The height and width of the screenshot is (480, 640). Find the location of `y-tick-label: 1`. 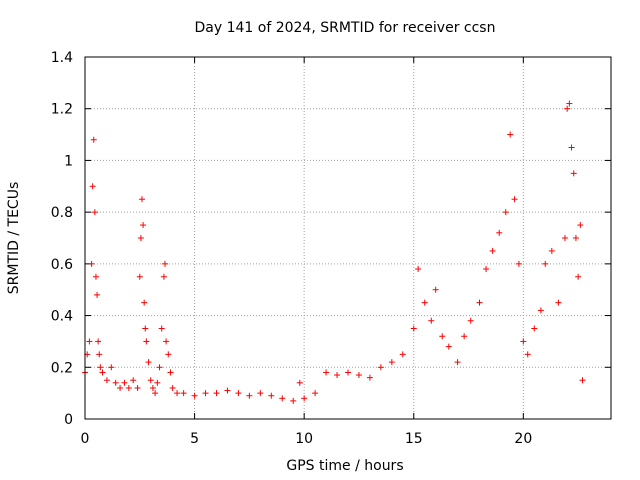

y-tick-label: 1 is located at coordinates (68, 161).